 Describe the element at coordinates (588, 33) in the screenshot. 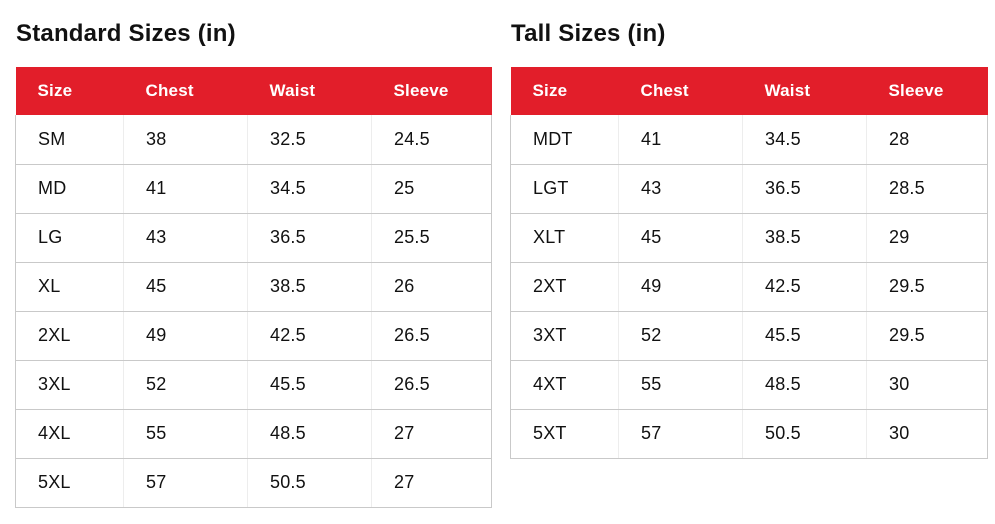

I see `tall-sizes-title: Tall Sizes (in)` at that location.